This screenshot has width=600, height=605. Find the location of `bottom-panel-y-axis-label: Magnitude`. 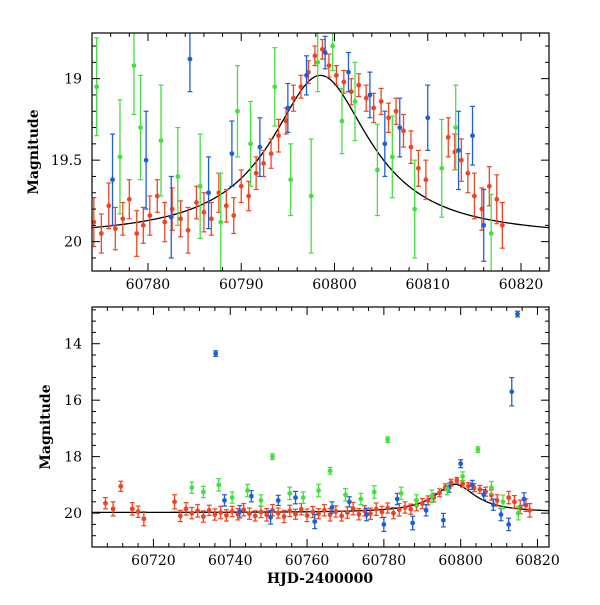

bottom-panel-y-axis-label: Magnitude is located at coordinates (46, 426).